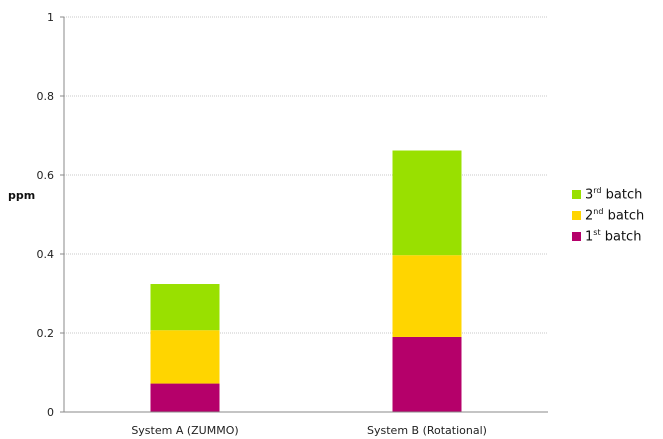  Describe the element at coordinates (46, 175) in the screenshot. I see `y-tick-label: 0.6` at that location.